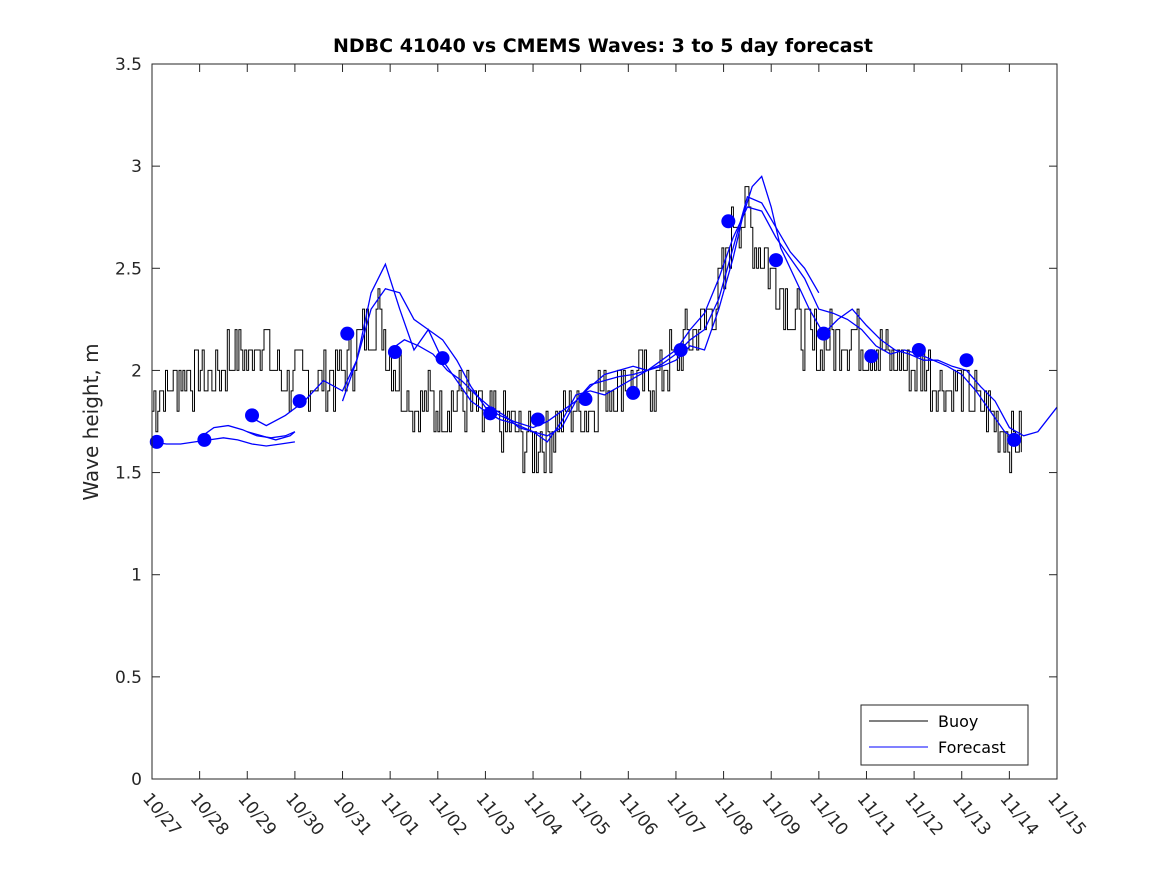  I want to click on y-tick-label: 0.5, so click(128, 678).